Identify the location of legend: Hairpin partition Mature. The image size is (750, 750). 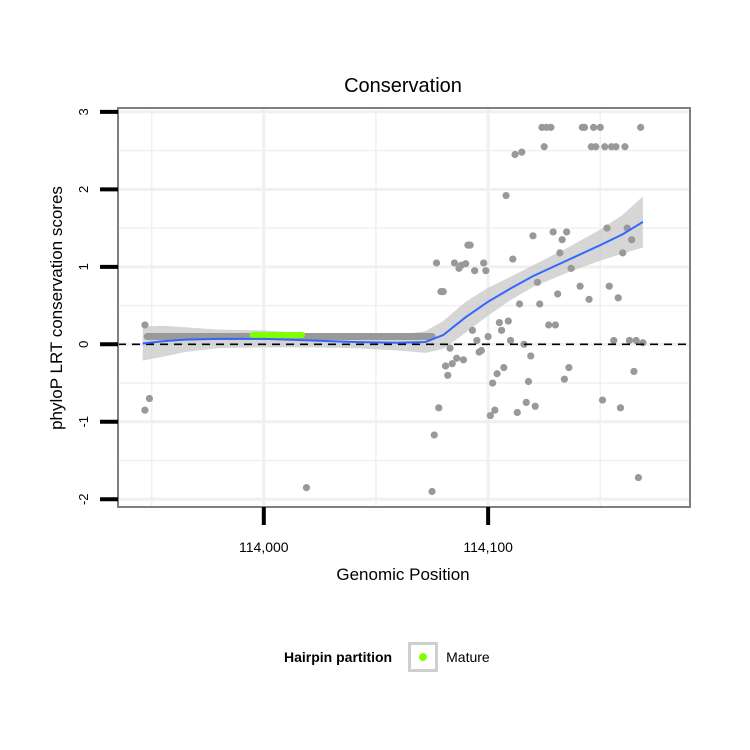
(387, 657).